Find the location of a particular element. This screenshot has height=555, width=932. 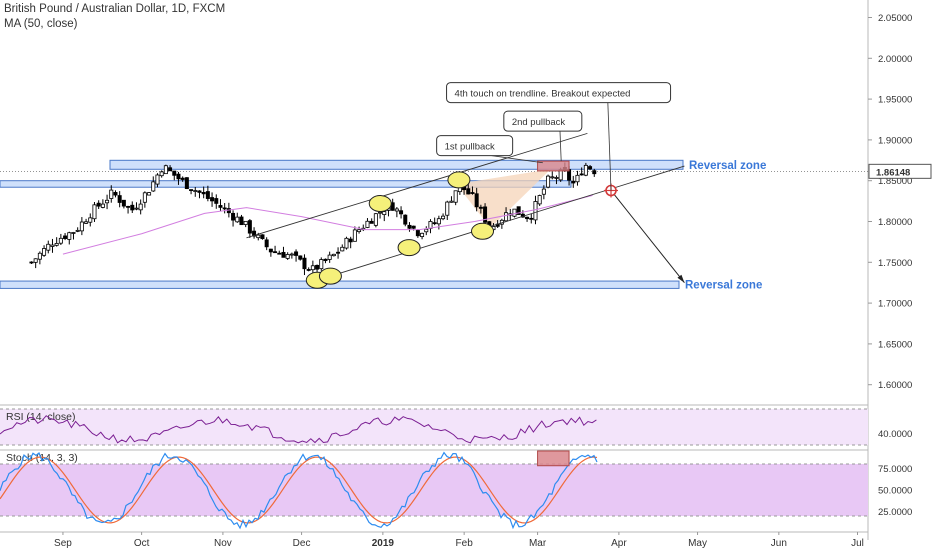

rsi-band is located at coordinates (434, 427).